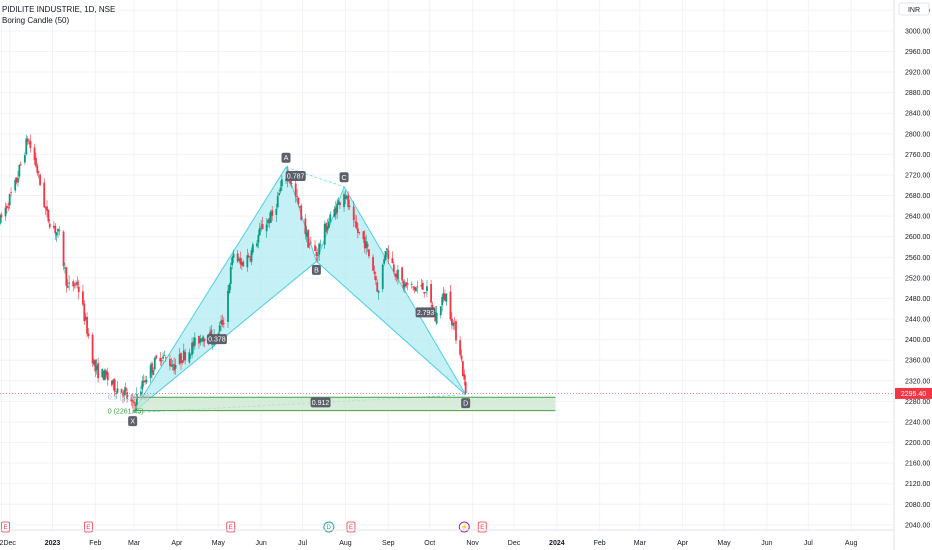 The height and width of the screenshot is (550, 932). What do you see at coordinates (59, 9) in the screenshot?
I see `symbol-title: PIDILITE INDUSTRIE, 1D, NSE` at bounding box center [59, 9].